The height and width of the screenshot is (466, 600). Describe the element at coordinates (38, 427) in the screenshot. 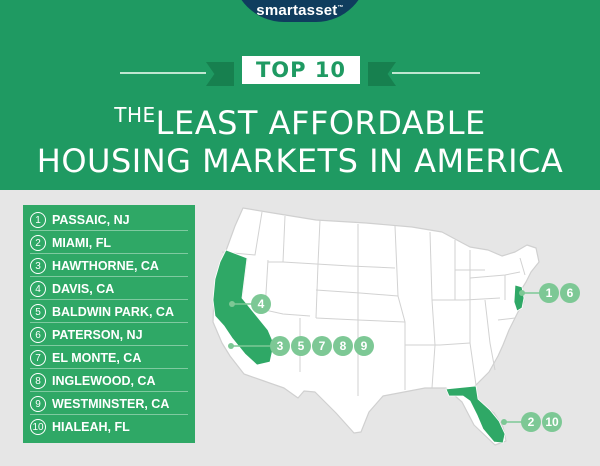

I see `rank-number: 10` at that location.